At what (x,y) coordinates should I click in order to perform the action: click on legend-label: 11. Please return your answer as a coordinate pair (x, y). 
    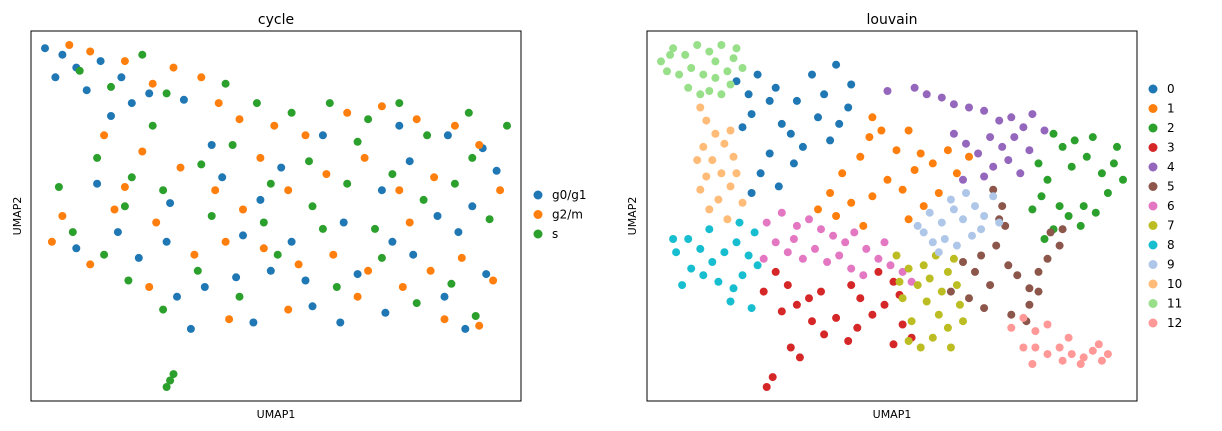
    Looking at the image, I should click on (1174, 304).